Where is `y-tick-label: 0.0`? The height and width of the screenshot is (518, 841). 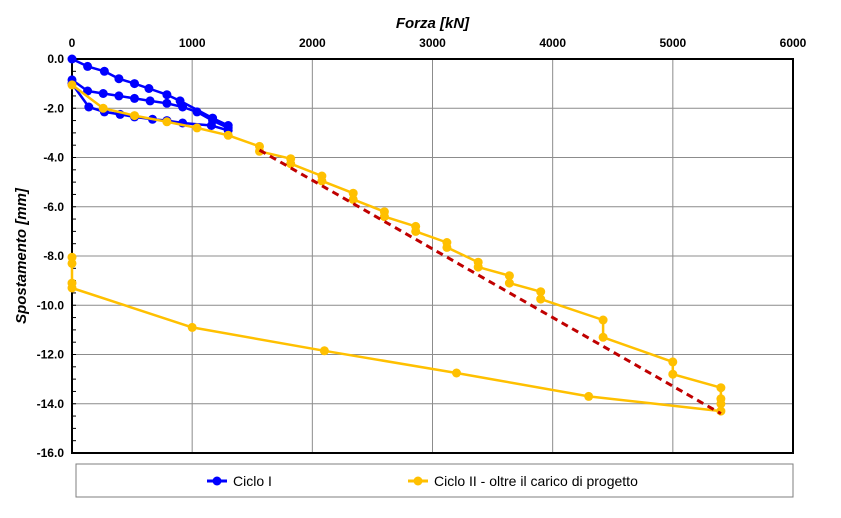 y-tick-label: 0.0 is located at coordinates (55, 59).